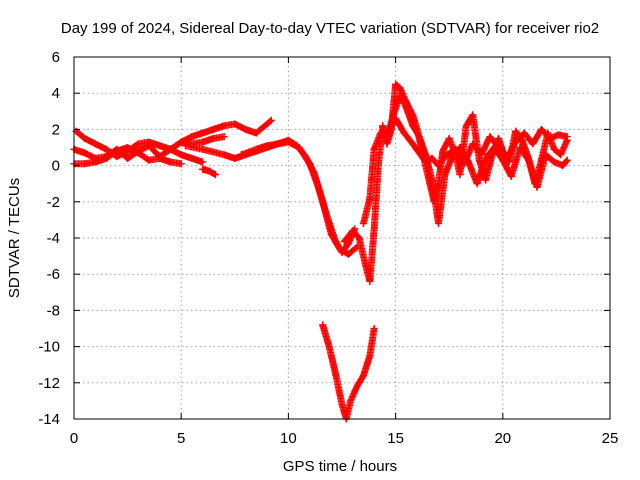  What do you see at coordinates (49, 347) in the screenshot?
I see `y-tick-label: -10` at bounding box center [49, 347].